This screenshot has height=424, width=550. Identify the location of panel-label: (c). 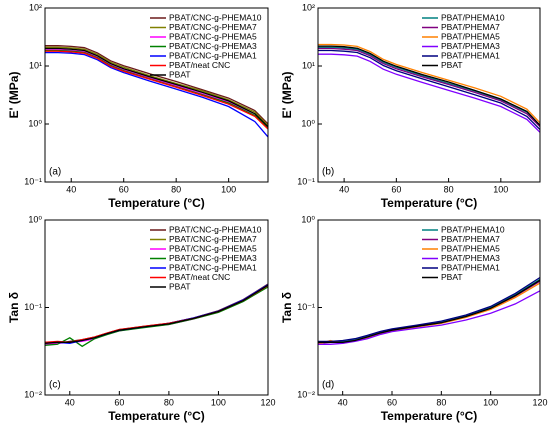
(55, 385).